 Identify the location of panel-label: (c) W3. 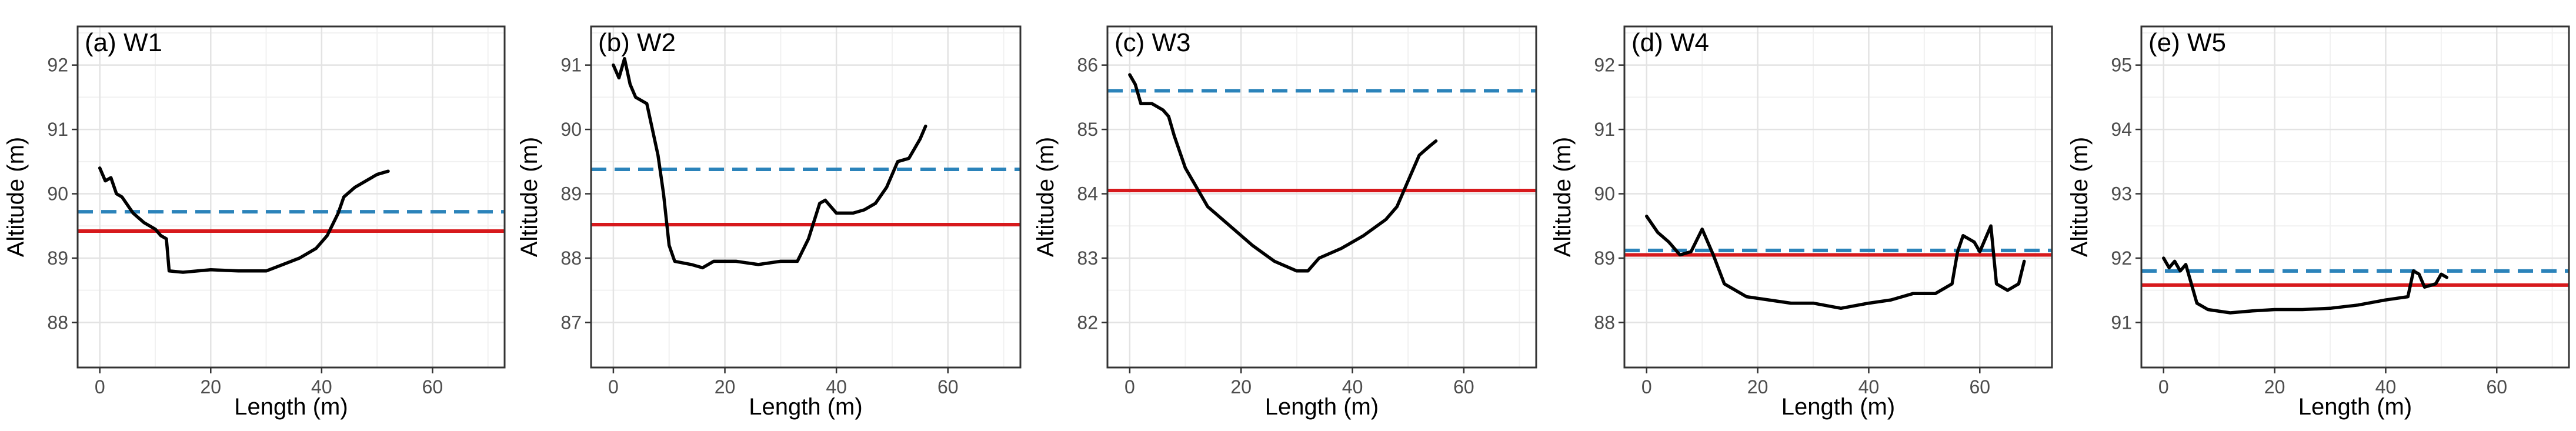
(1153, 42).